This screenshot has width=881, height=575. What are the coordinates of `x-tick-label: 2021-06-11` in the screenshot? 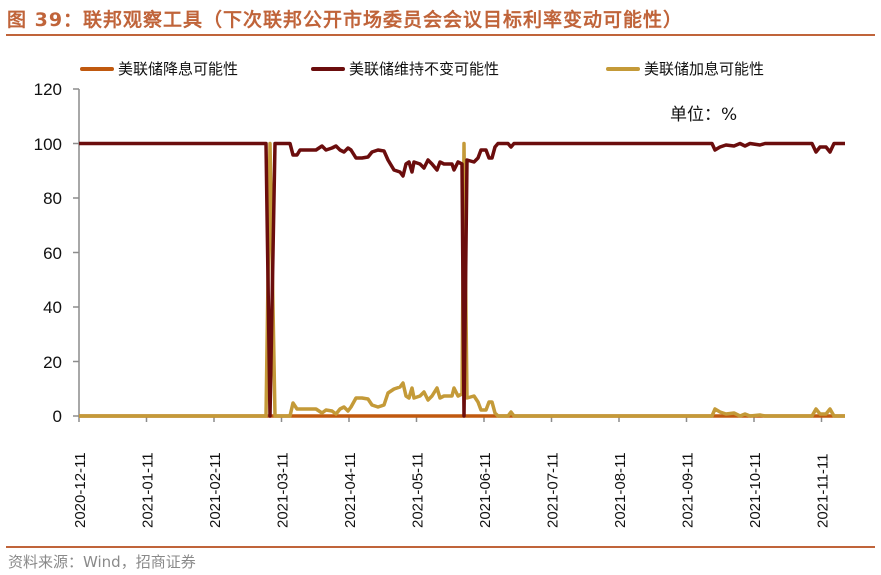 It's located at (485, 490).